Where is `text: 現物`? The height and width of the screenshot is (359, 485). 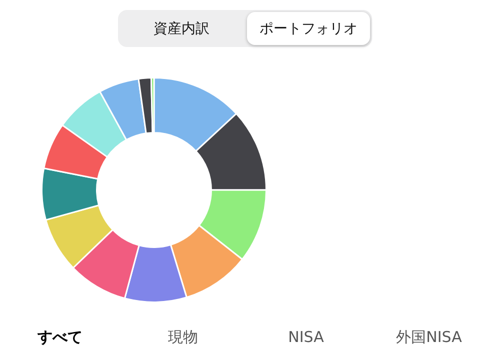
text: 現物 is located at coordinates (183, 337).